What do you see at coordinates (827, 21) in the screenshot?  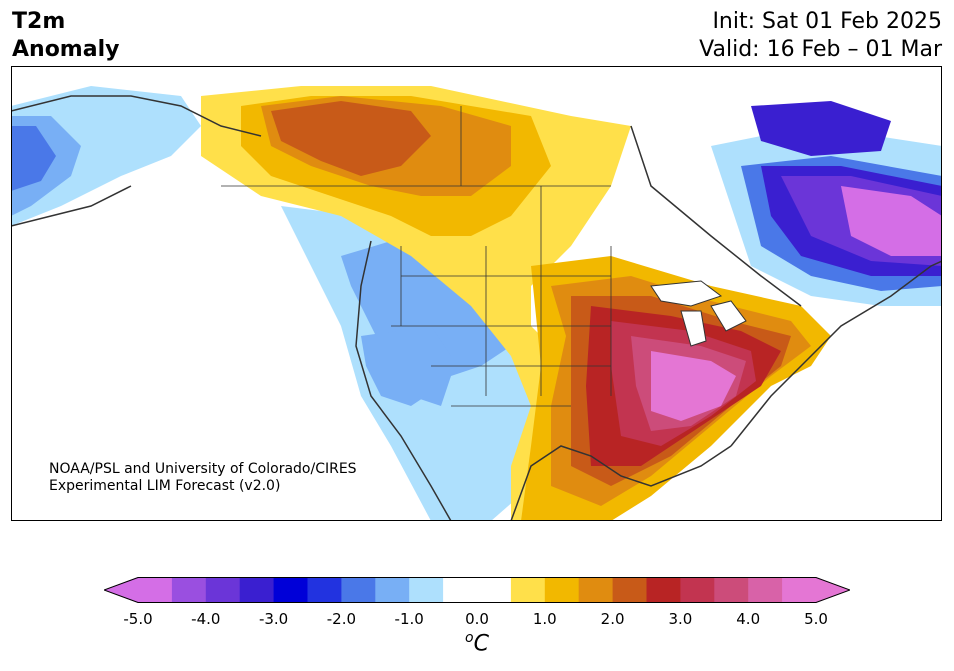 I see `init-date: Init: Sat 01 Feb 2025` at bounding box center [827, 21].